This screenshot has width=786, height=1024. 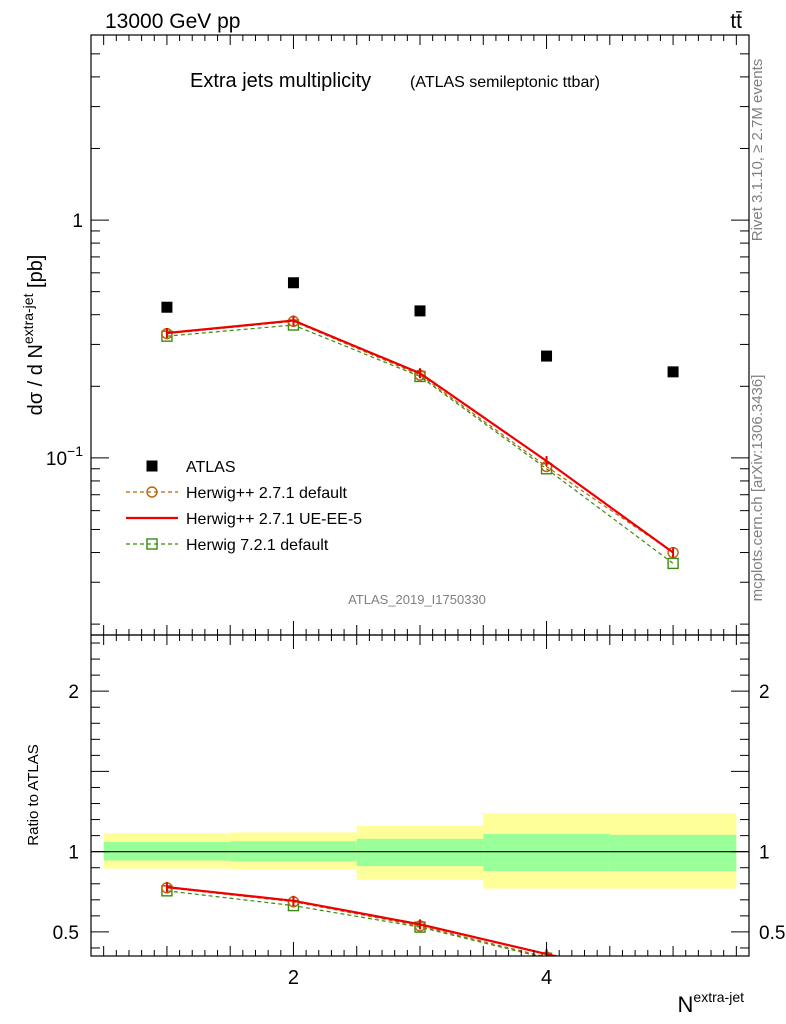 What do you see at coordinates (757, 150) in the screenshot?
I see `rivet-label: Rivet 3.1.10, ≥ 2.7M events` at bounding box center [757, 150].